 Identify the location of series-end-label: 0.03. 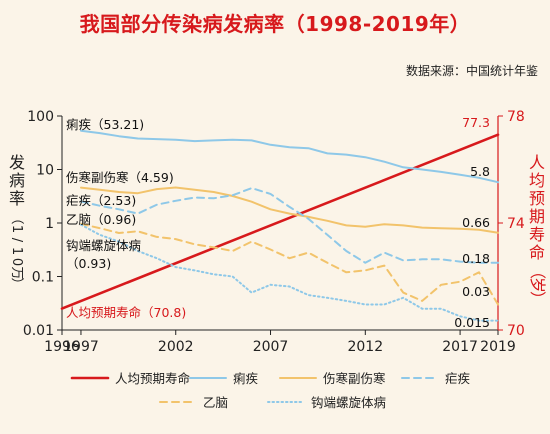
(476, 291).